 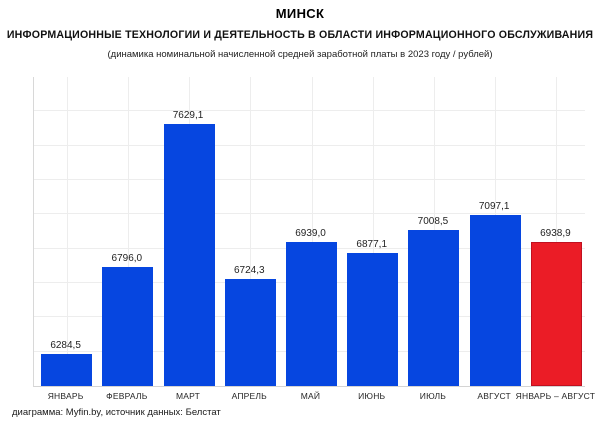 What do you see at coordinates (433, 396) in the screenshot?
I see `x-axis-category-label: ИЮЛЬ` at bounding box center [433, 396].